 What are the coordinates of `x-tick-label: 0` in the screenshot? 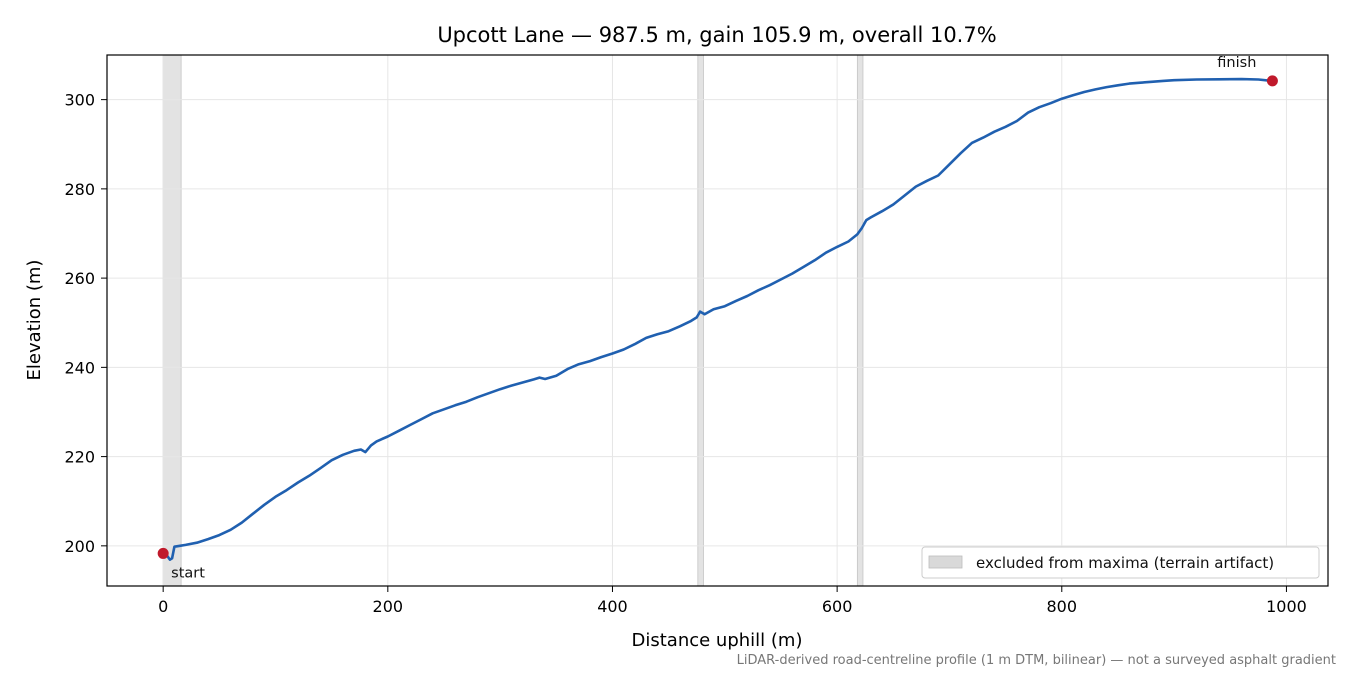 It's located at (163, 606).